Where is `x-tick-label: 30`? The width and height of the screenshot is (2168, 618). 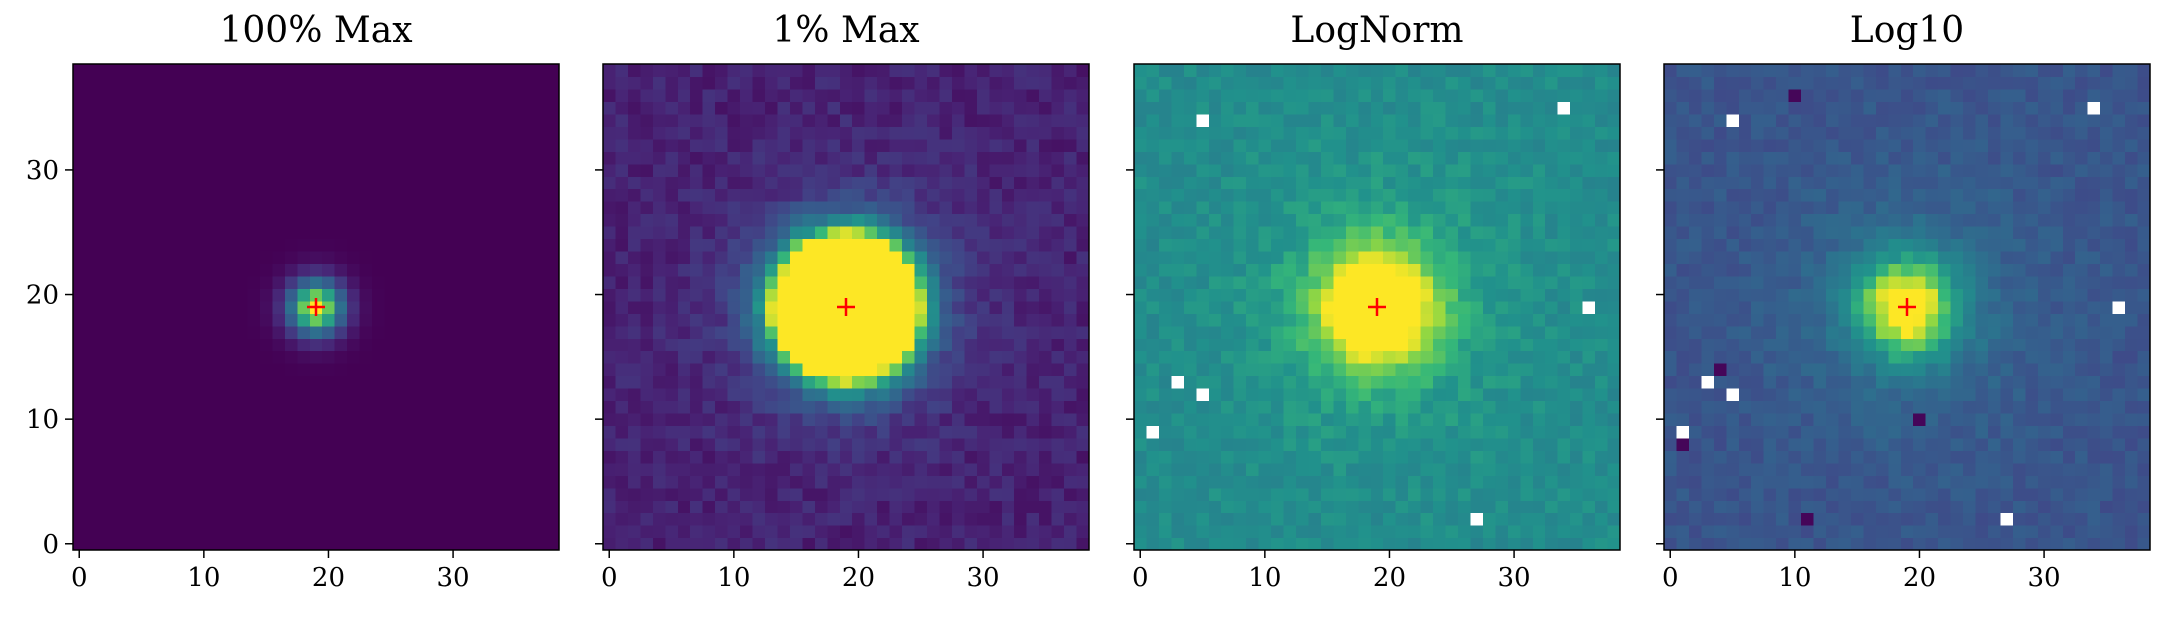
x-tick-label: 30 is located at coordinates (1514, 578).